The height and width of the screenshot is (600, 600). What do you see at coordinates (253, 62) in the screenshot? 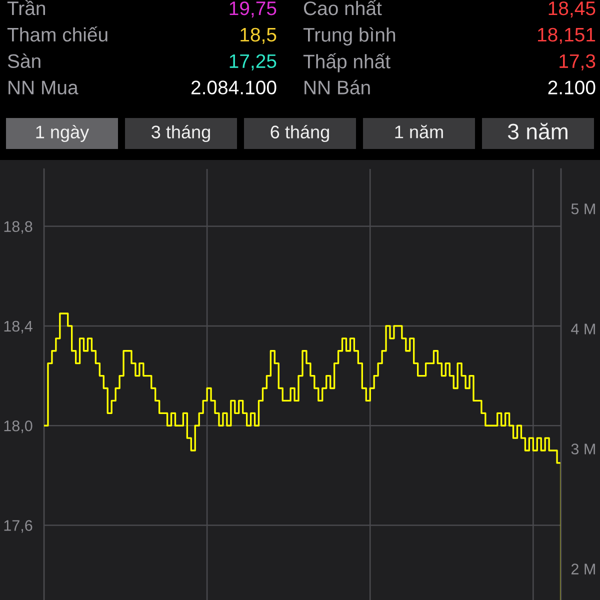
I see `text: 17,25` at bounding box center [253, 62].